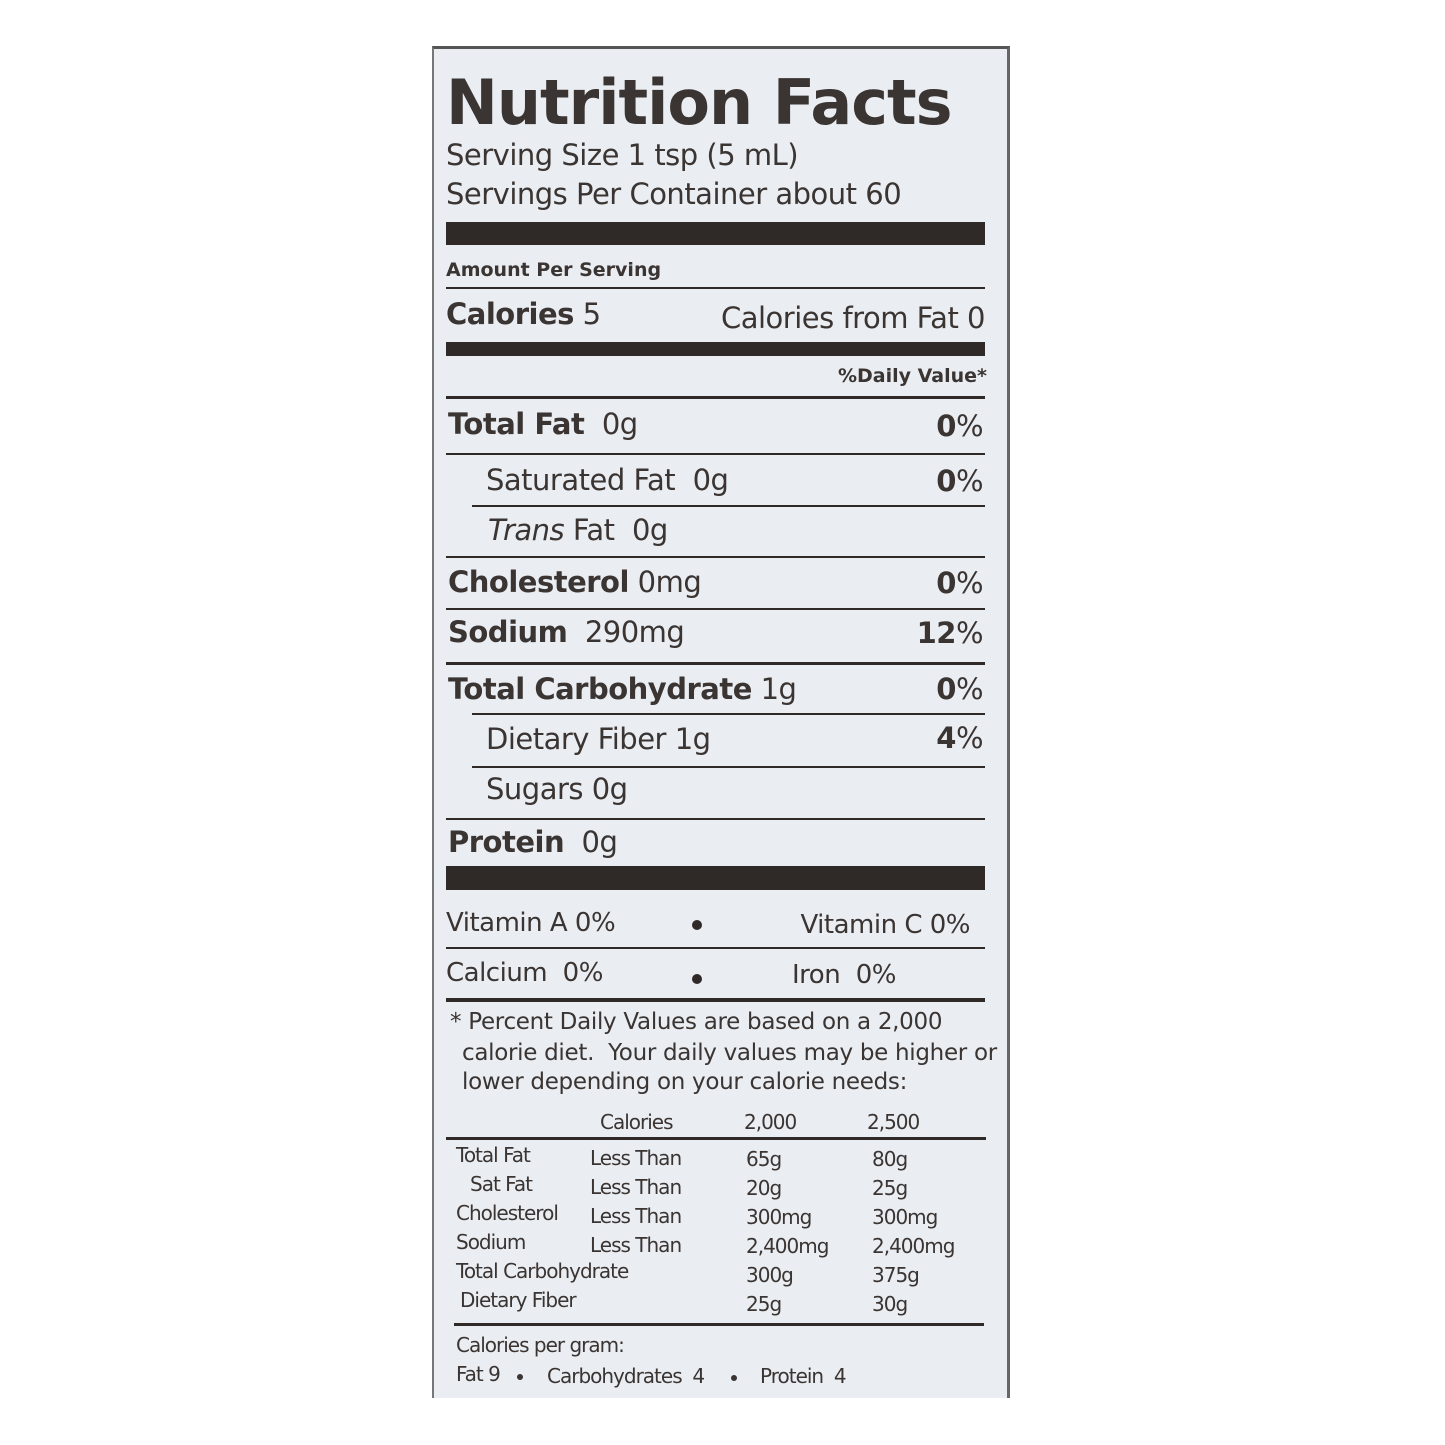 This screenshot has width=1445, height=1445. What do you see at coordinates (491, 1242) in the screenshot?
I see `dv-table-cell: Sodium` at bounding box center [491, 1242].